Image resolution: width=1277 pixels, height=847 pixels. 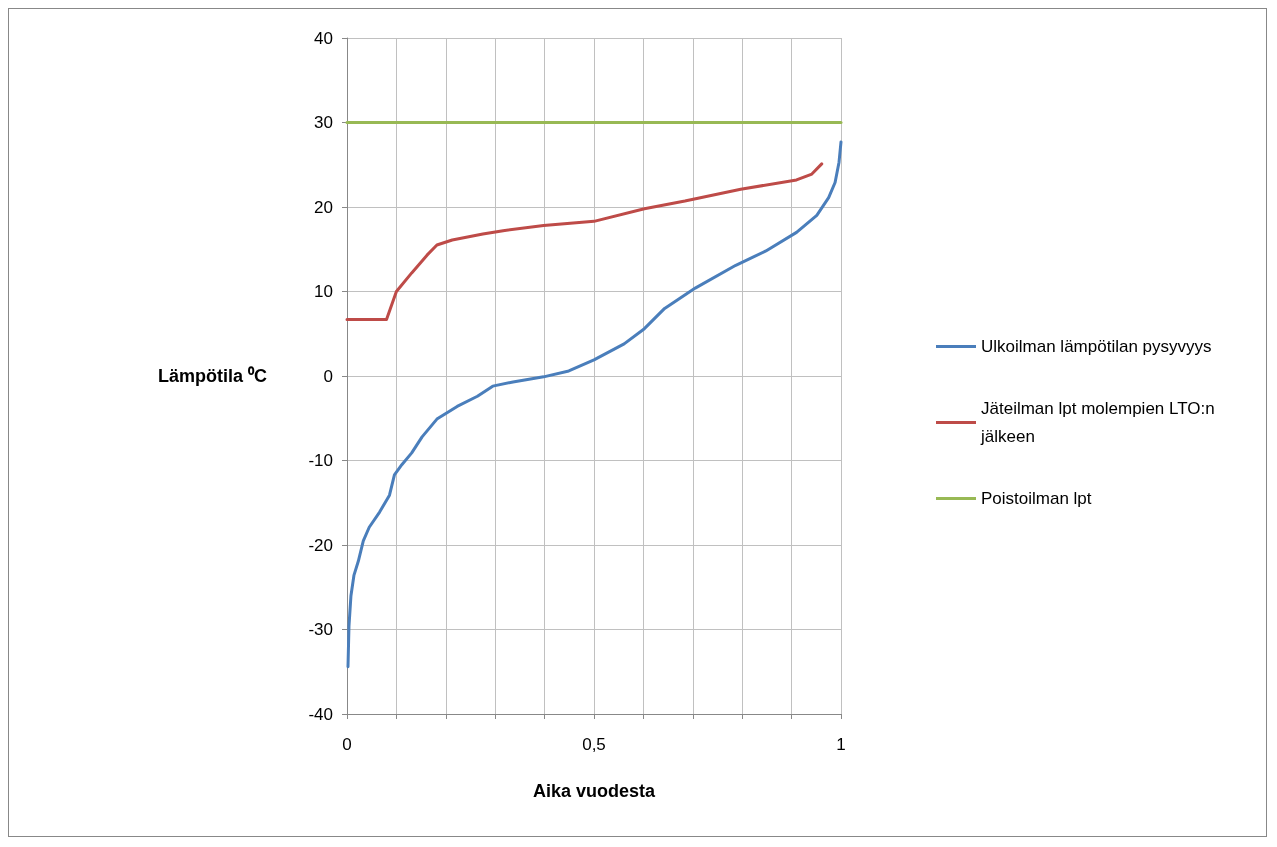 What do you see at coordinates (320, 714) in the screenshot?
I see `y-tick-label: -40` at bounding box center [320, 714].